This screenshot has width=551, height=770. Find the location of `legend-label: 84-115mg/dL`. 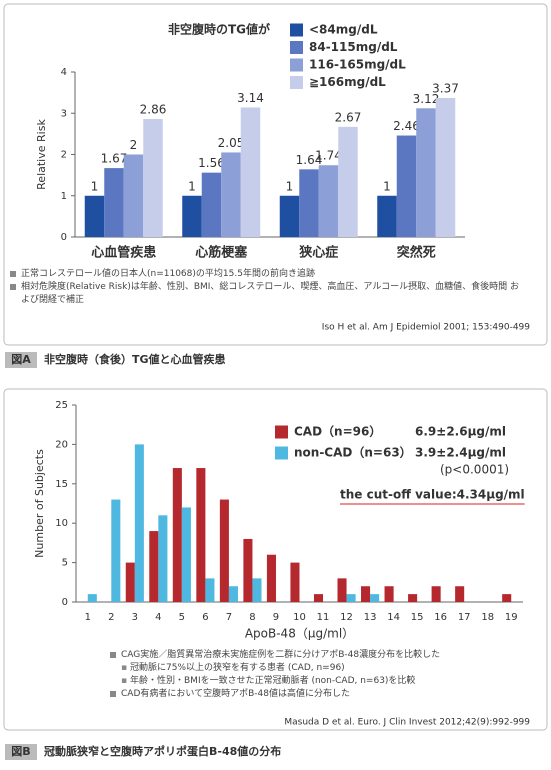

legend-label: 84-115mg/dL is located at coordinates (353, 47).